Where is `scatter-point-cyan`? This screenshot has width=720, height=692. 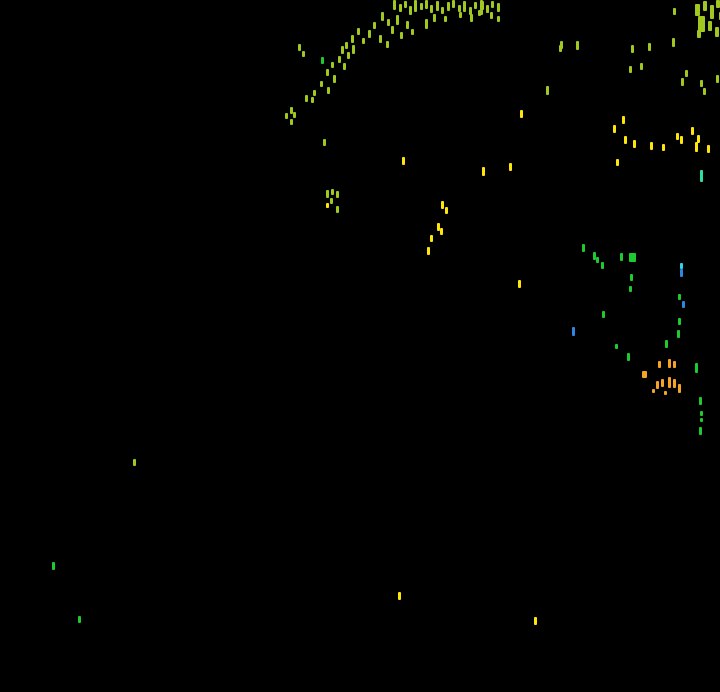 scatter-point-cyan is located at coordinates (681, 266).